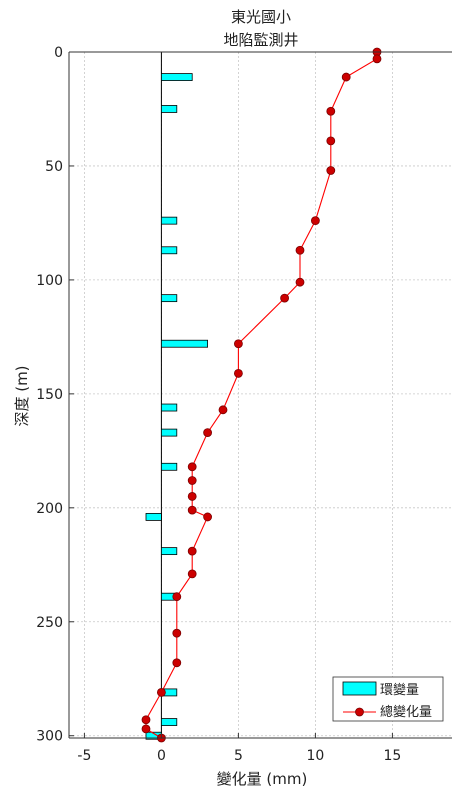 The image size is (452, 794). What do you see at coordinates (49, 509) in the screenshot?
I see `y-tick-label: 200` at bounding box center [49, 509].